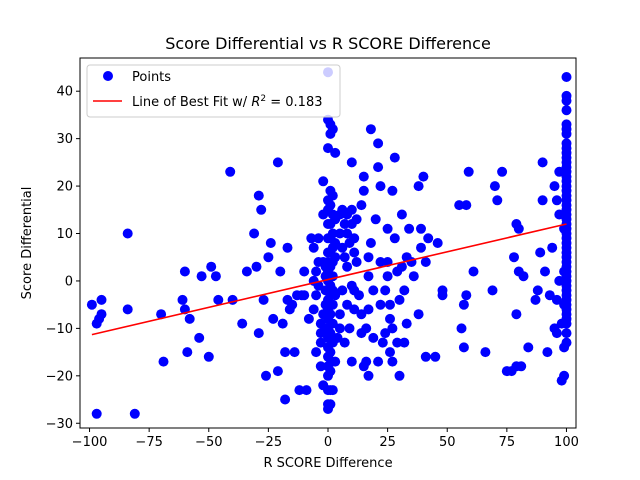 This screenshot has width=640, height=480. I want to click on x-axis: −100 −75 −50 −25 0 25 50 75 100, so click(325, 439).